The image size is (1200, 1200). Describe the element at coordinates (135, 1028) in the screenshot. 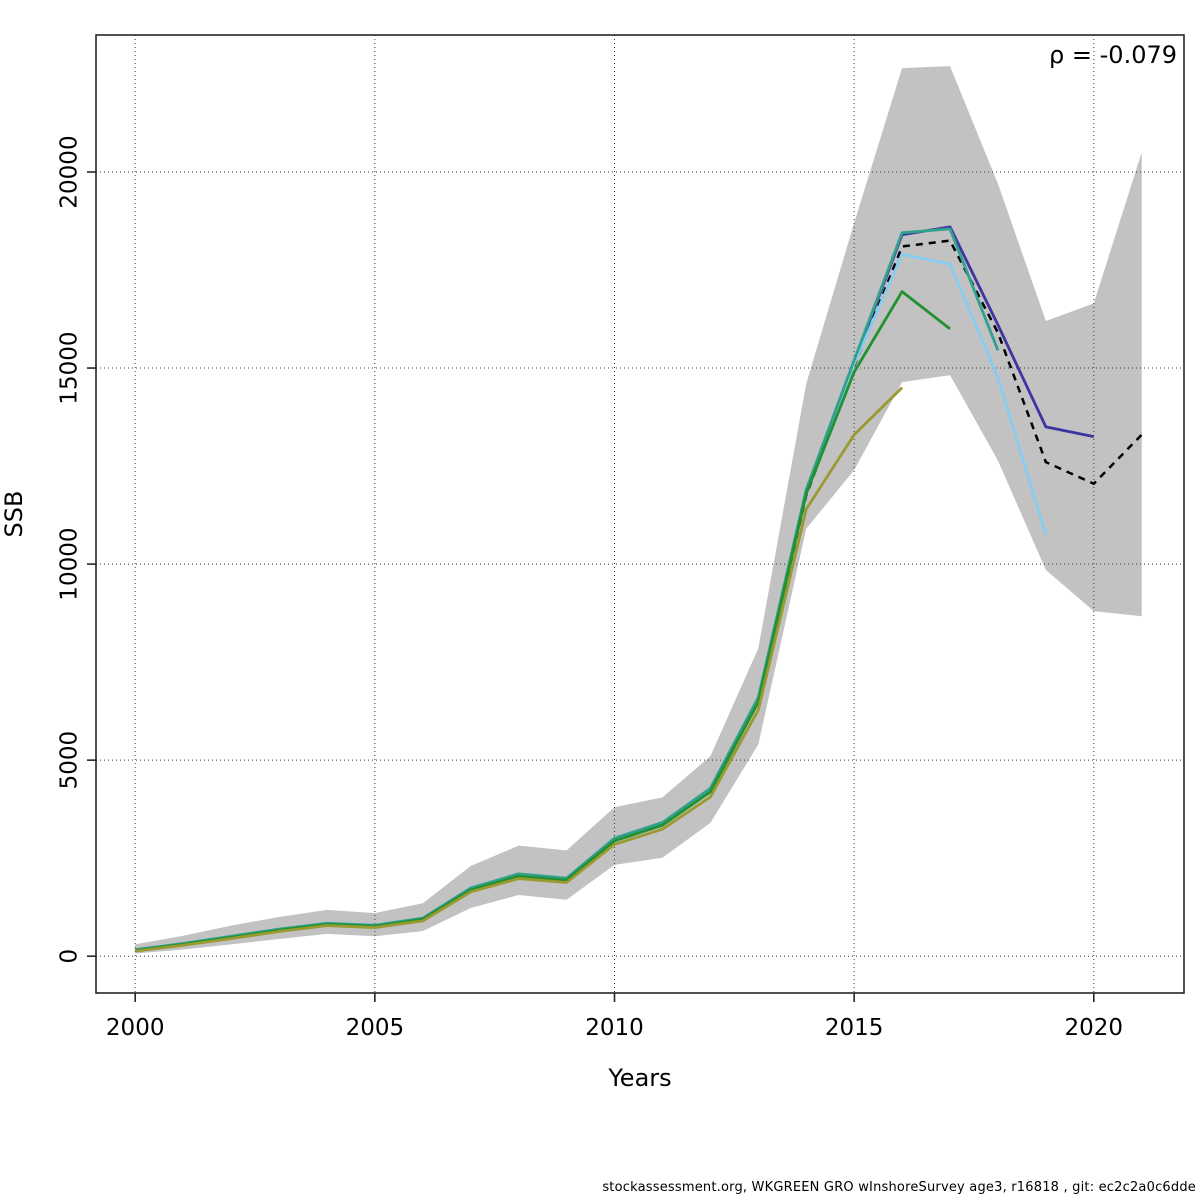

I see `x-tick-label: 2000` at that location.